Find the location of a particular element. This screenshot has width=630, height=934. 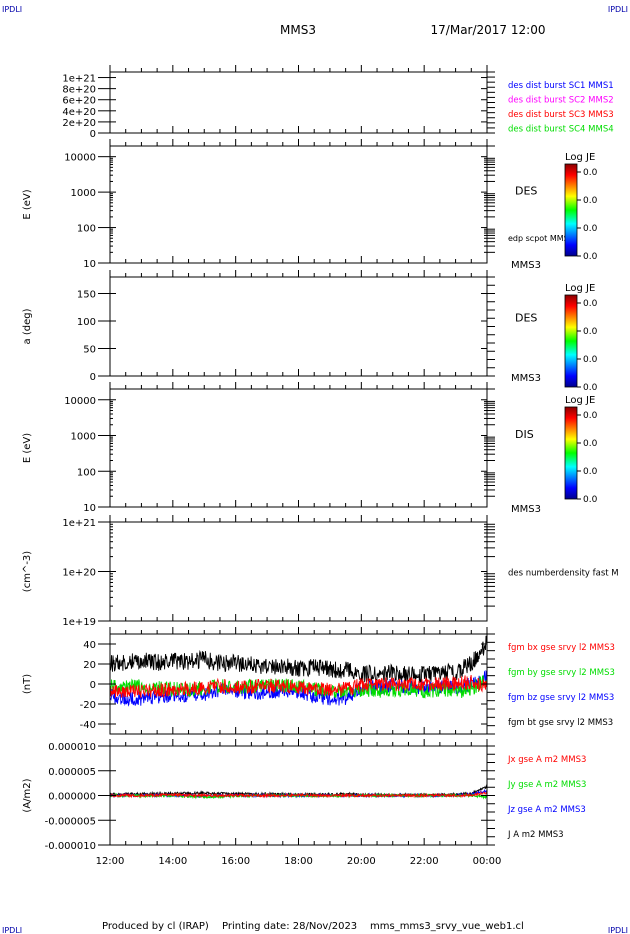

trace-bx is located at coordinates (298, 687).